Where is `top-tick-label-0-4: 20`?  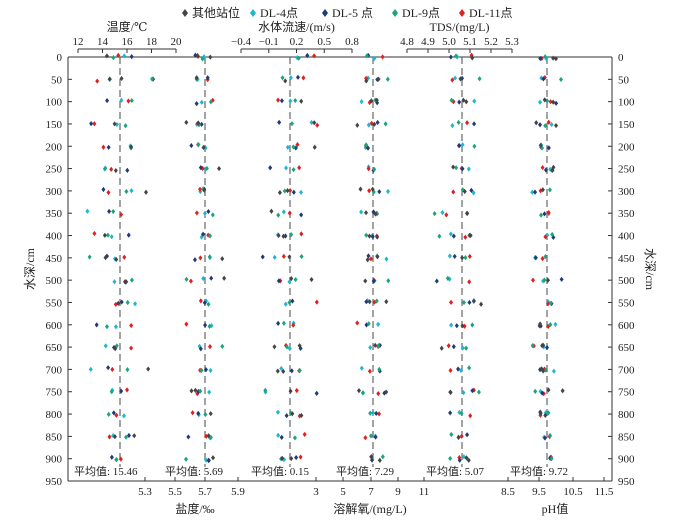
top-tick-label-0-4: 20 is located at coordinates (177, 42).